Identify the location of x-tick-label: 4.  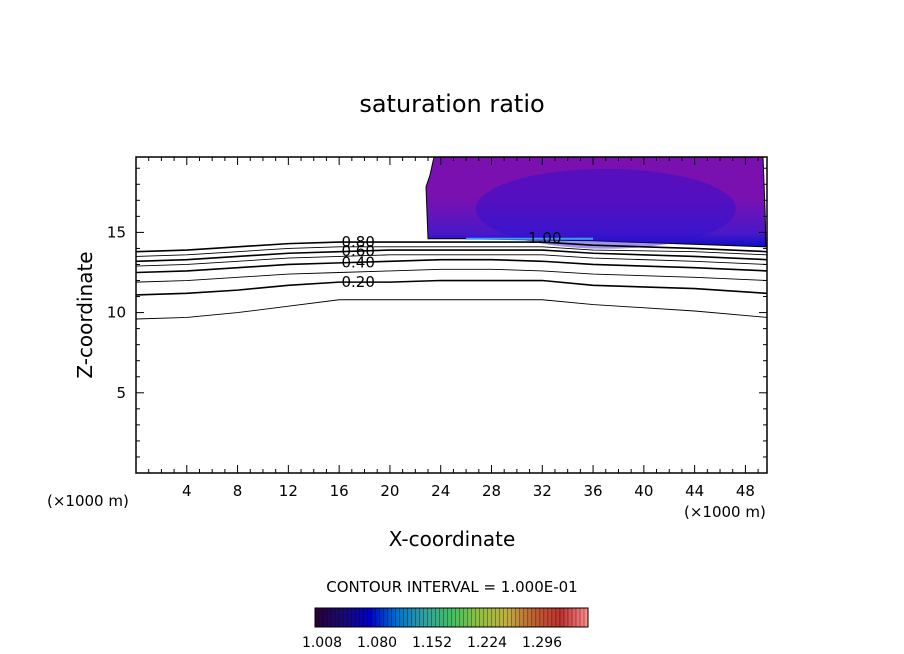
(187, 491).